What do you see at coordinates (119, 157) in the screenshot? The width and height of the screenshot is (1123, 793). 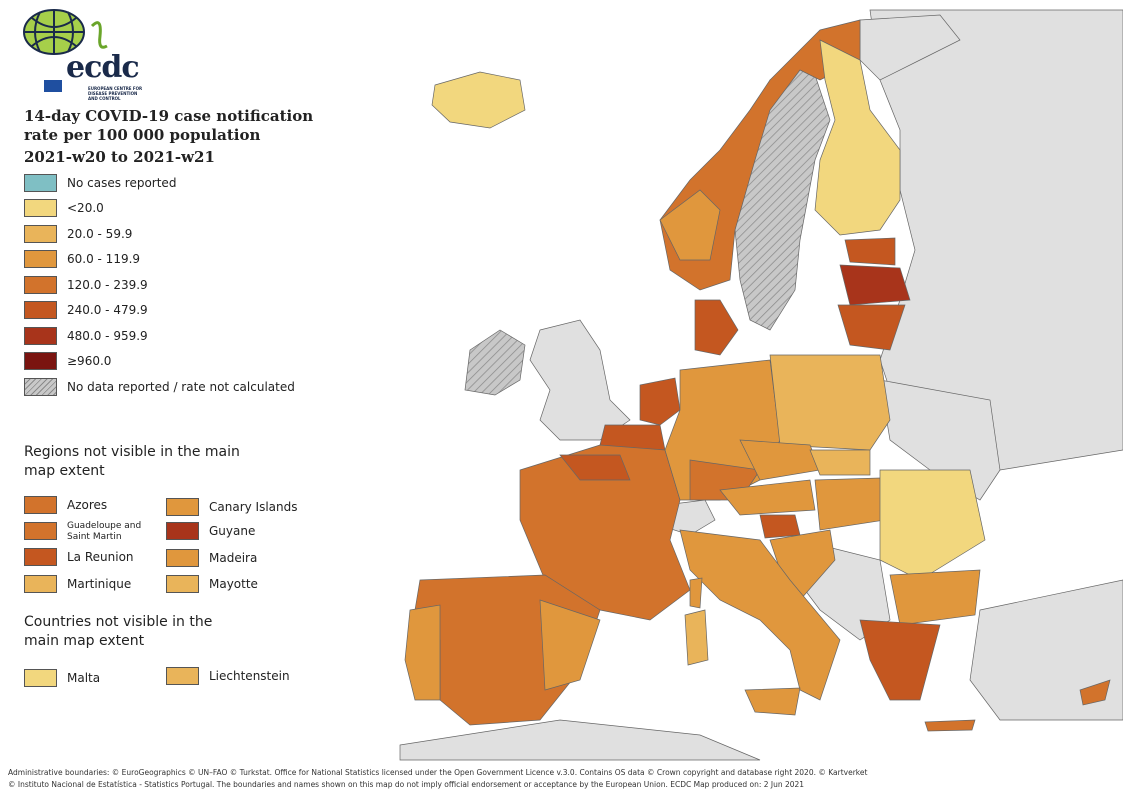 I see `map-period: 2021-w20 to 2021-w21` at bounding box center [119, 157].